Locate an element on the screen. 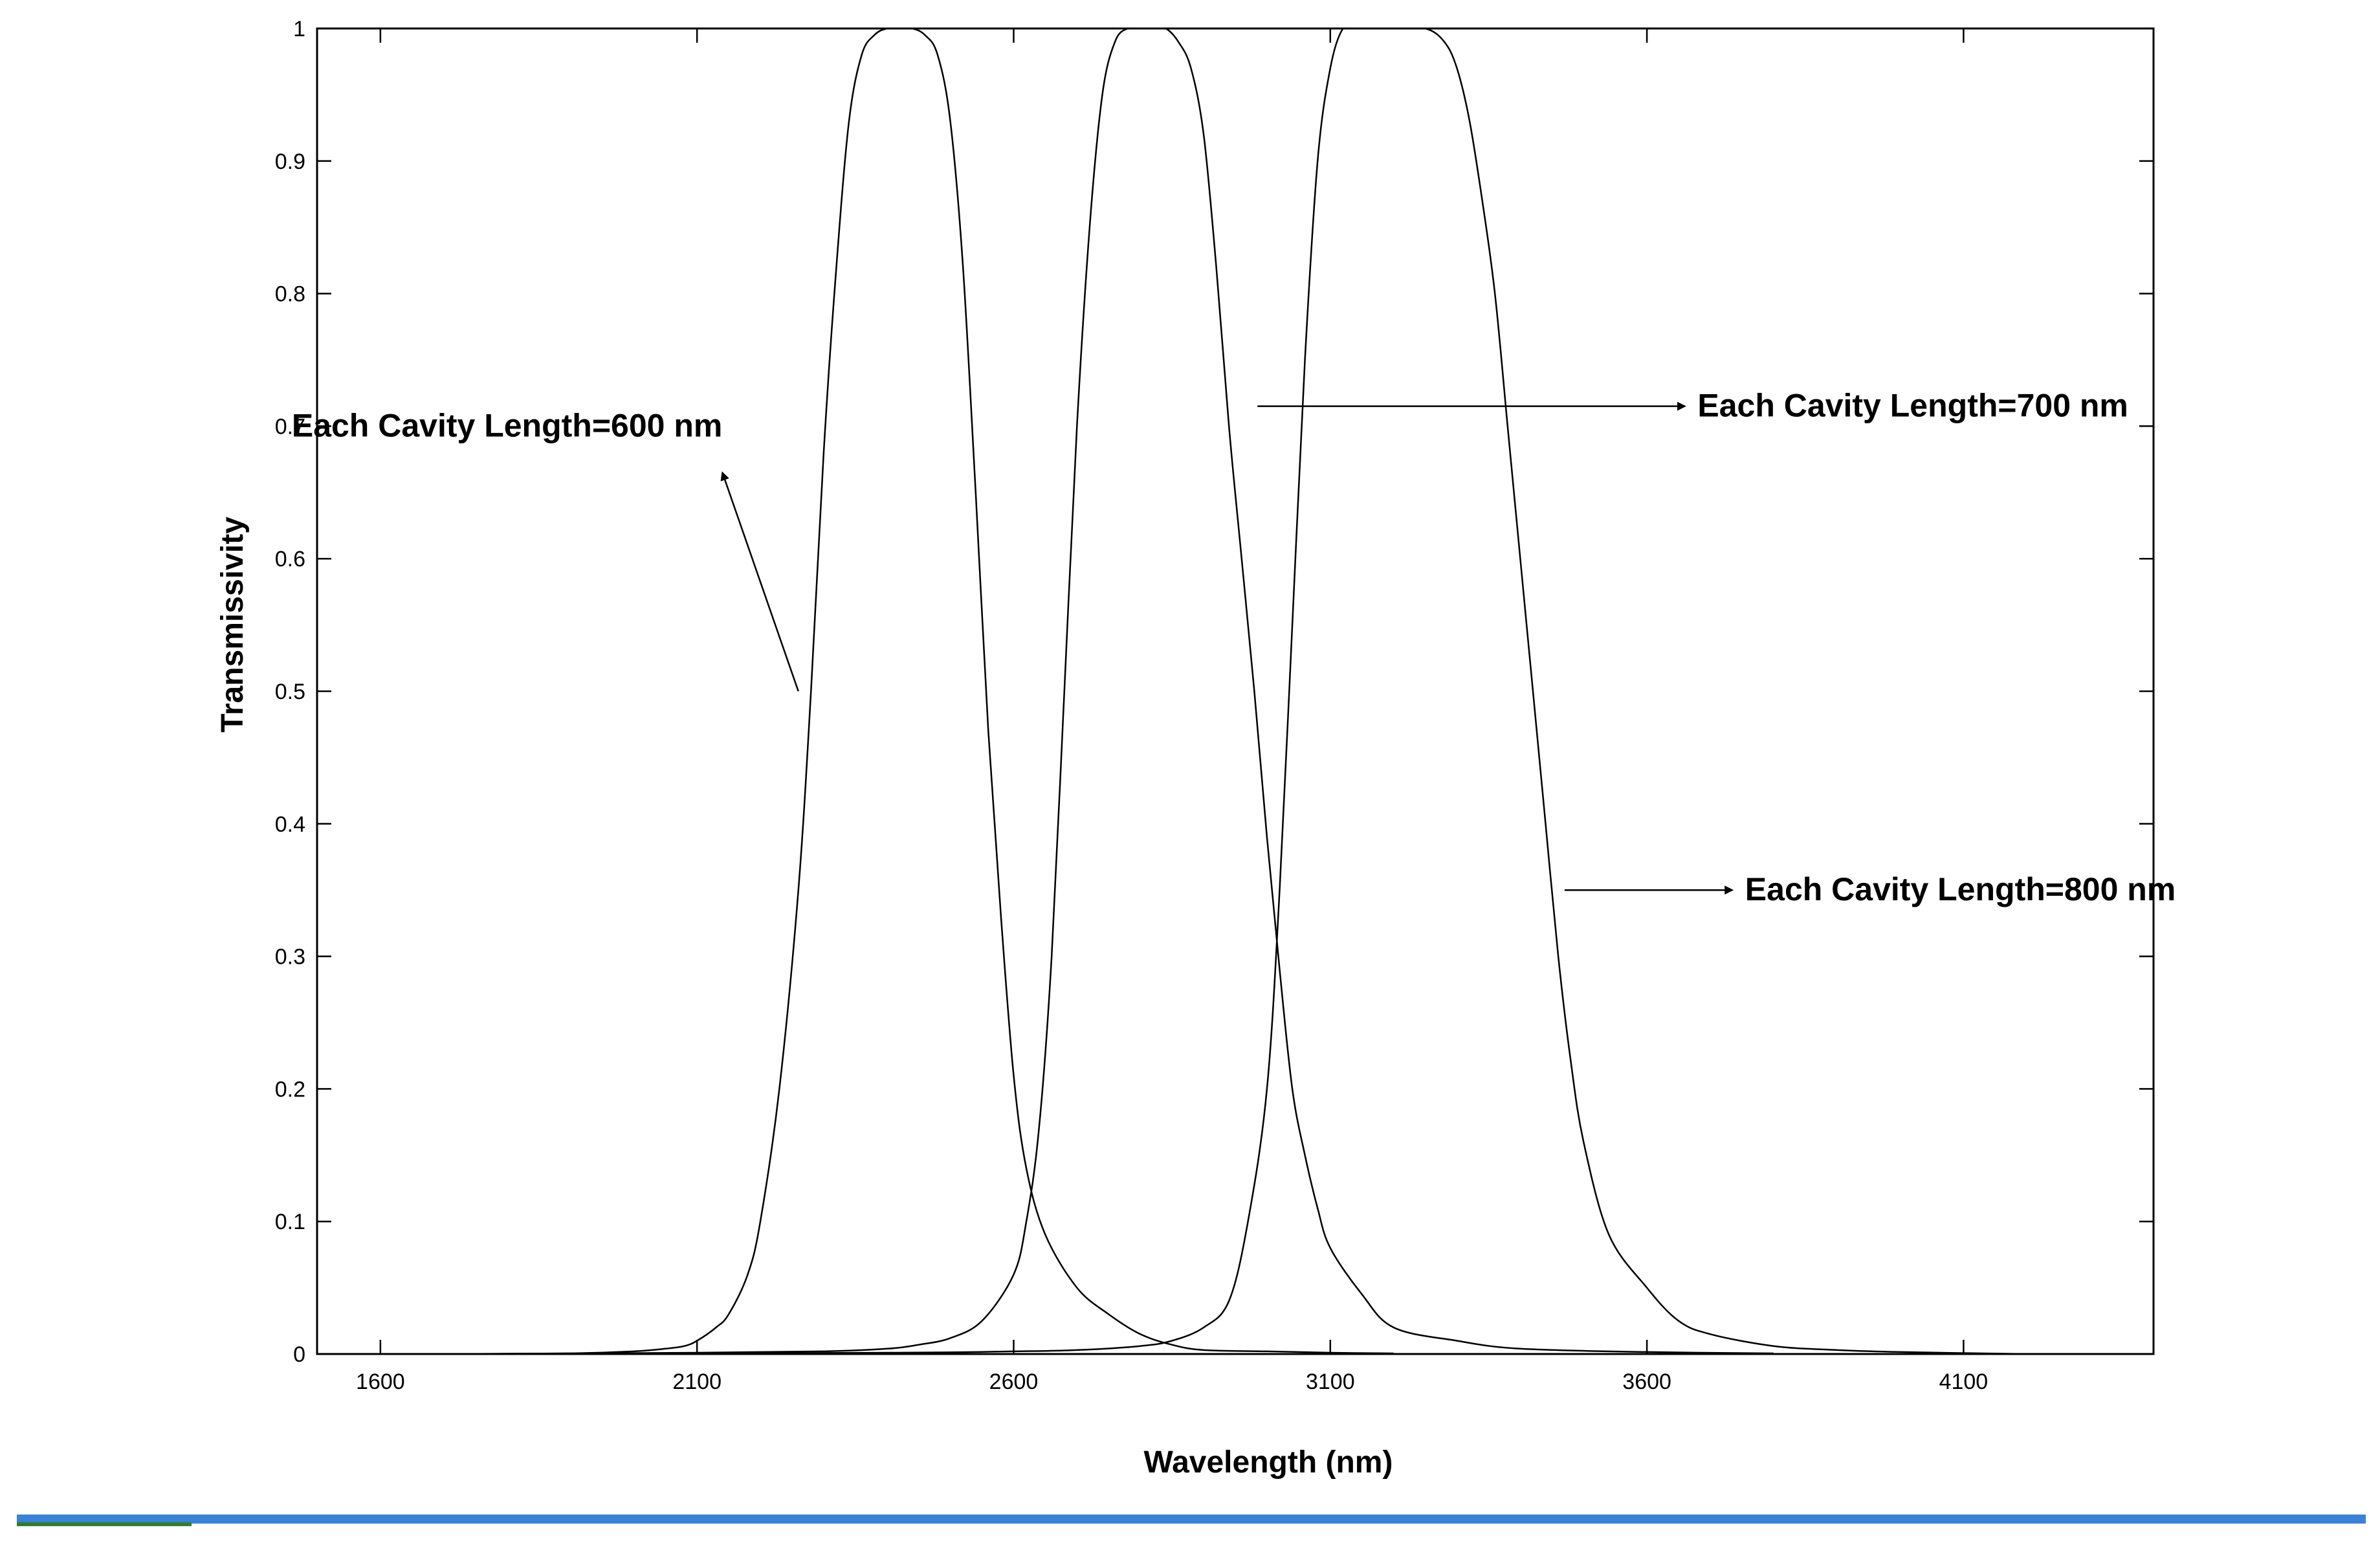  y-tick-label: 0.3 is located at coordinates (290, 957).